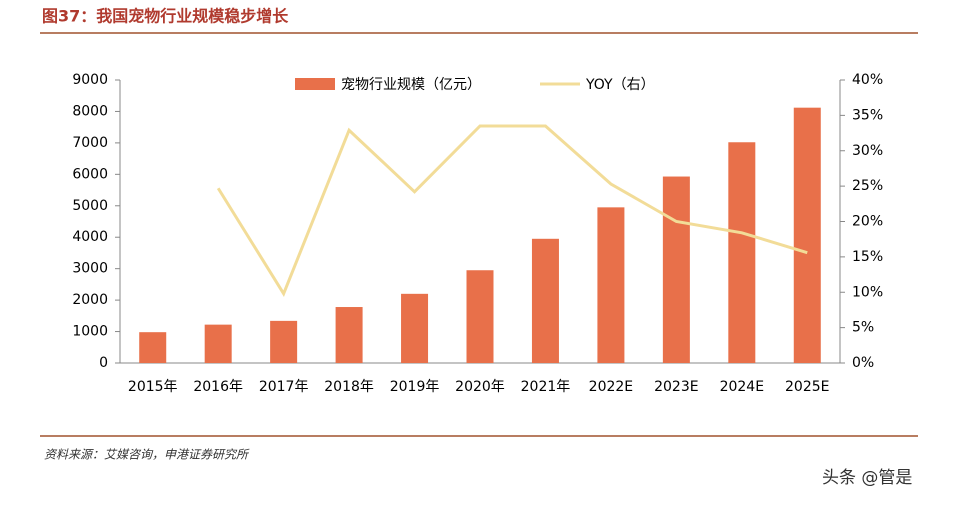 Image resolution: width=965 pixels, height=508 pixels. I want to click on y2-tick-label: 20%, so click(867, 222).